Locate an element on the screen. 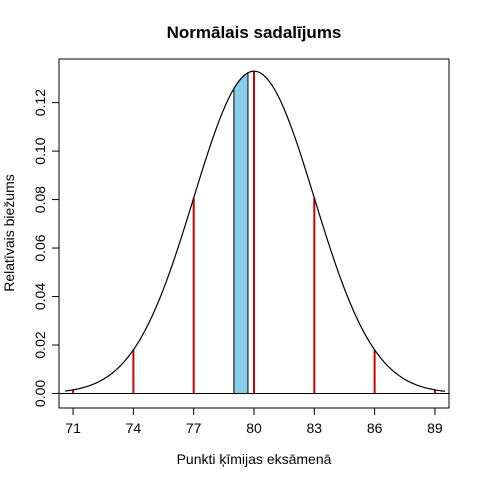 This screenshot has width=480, height=485. y-axis-label: Relatīvais biežums is located at coordinates (9, 233).